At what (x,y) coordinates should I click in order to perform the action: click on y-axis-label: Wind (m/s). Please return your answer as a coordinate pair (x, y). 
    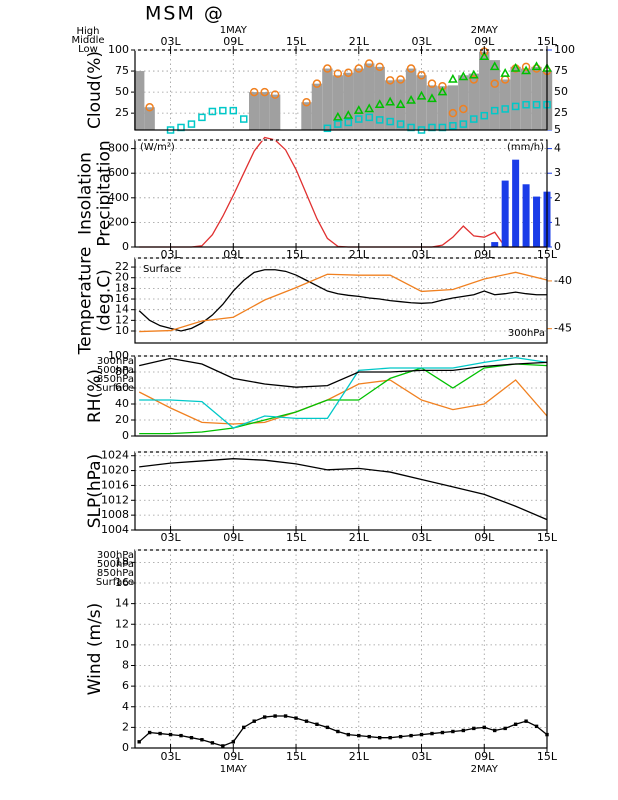
    Looking at the image, I should click on (95, 649).